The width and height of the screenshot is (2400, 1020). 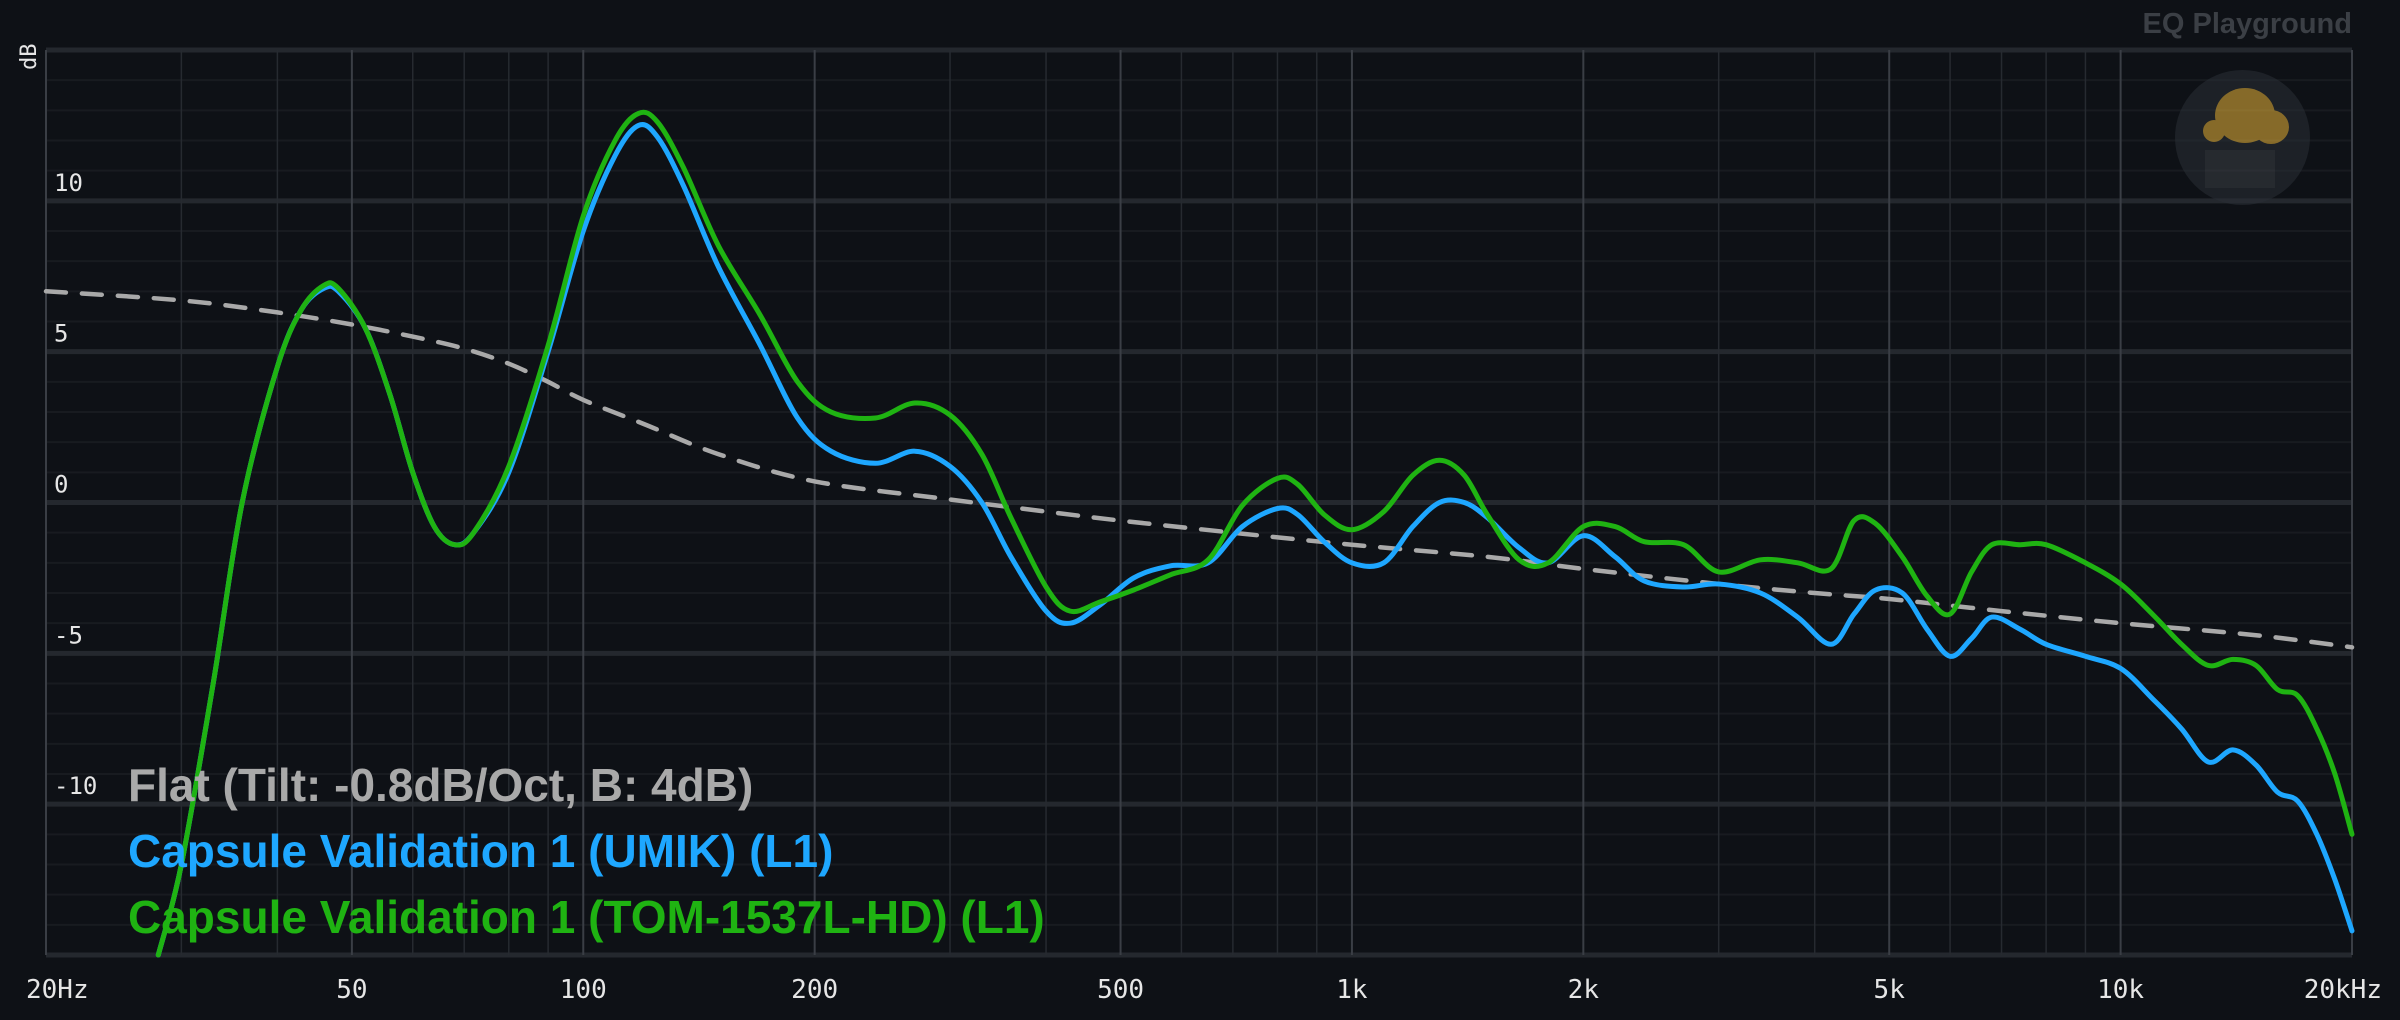 I want to click on y-tick-label: 0, so click(x=61, y=485).